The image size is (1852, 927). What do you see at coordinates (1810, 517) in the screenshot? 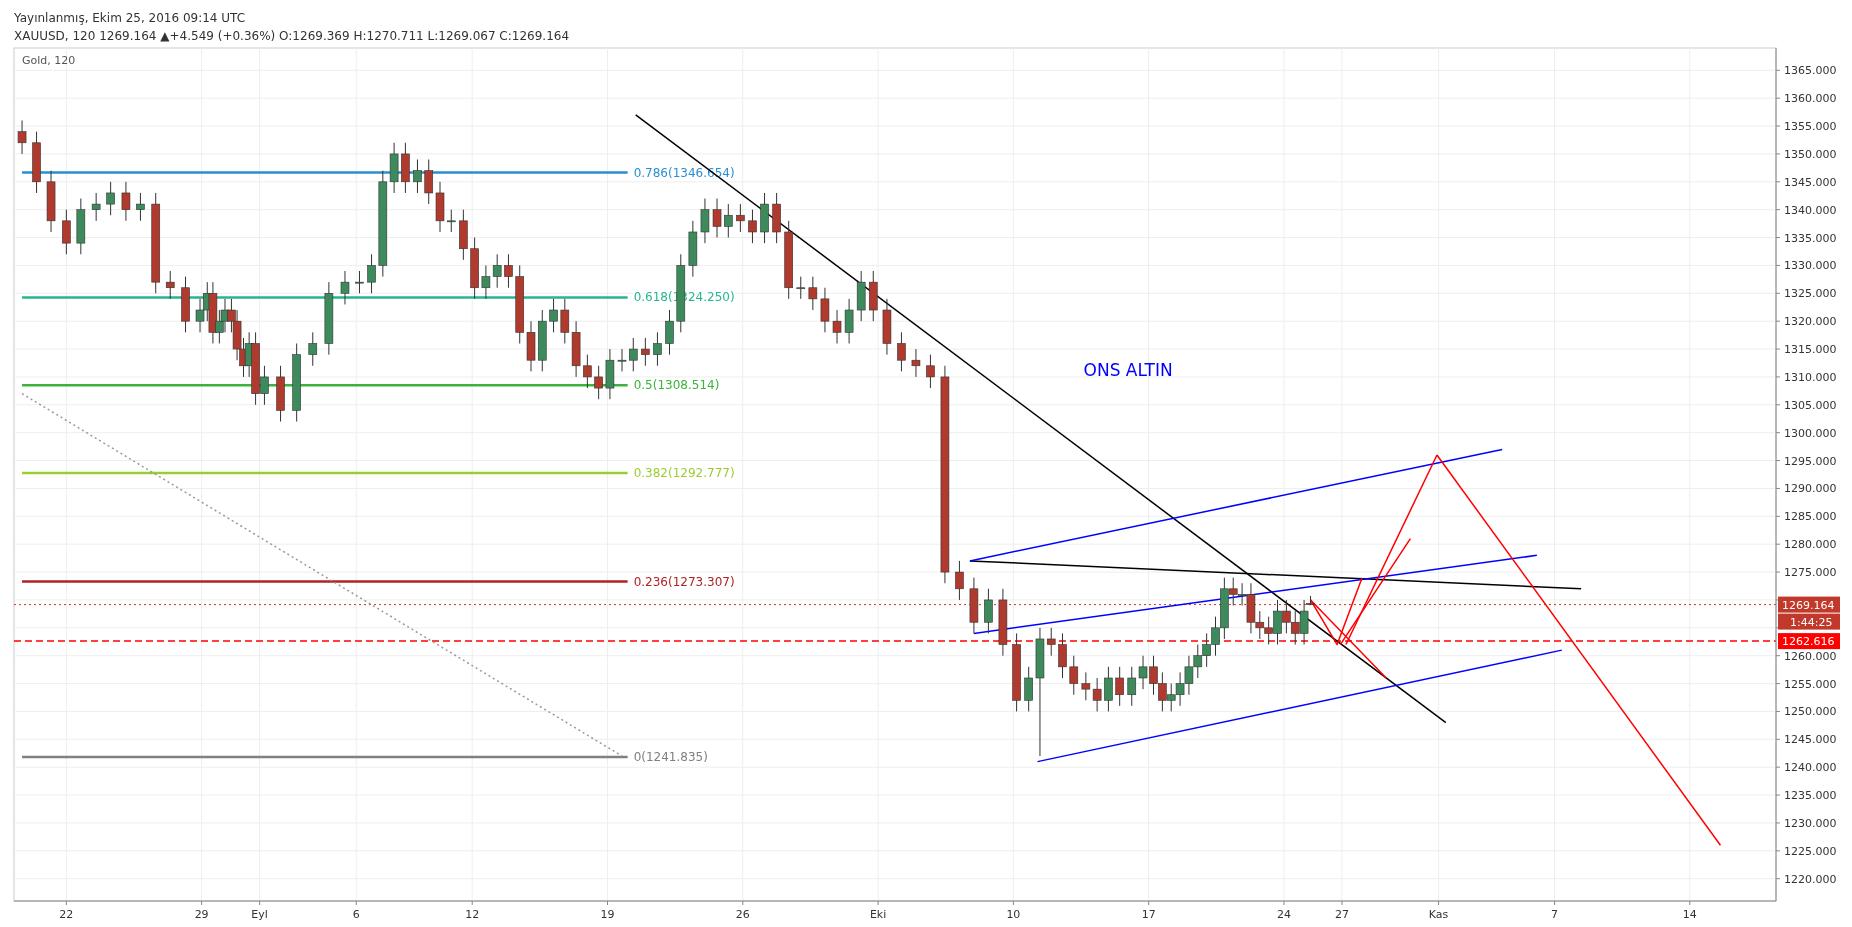
I see `y-tick-label: 1285.000` at bounding box center [1810, 517].